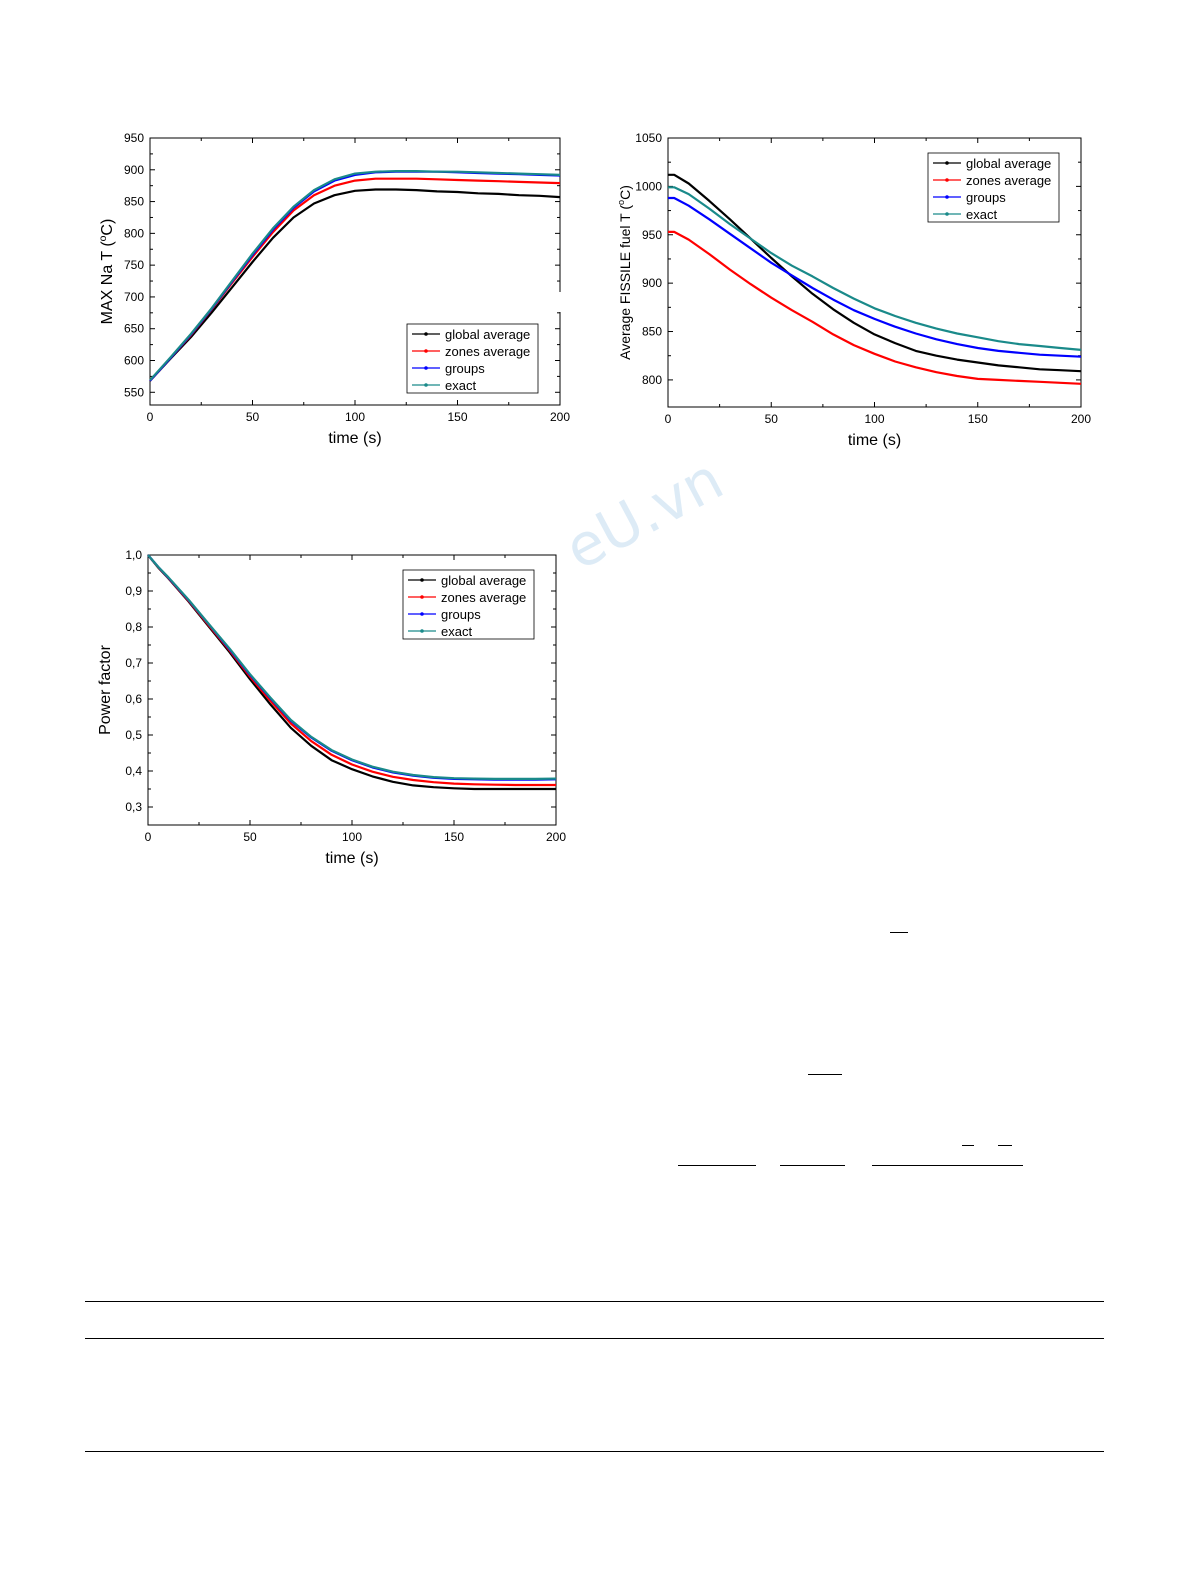 The height and width of the screenshot is (1571, 1192). What do you see at coordinates (133, 807) in the screenshot?
I see `y-tick-label: 0,3` at bounding box center [133, 807].